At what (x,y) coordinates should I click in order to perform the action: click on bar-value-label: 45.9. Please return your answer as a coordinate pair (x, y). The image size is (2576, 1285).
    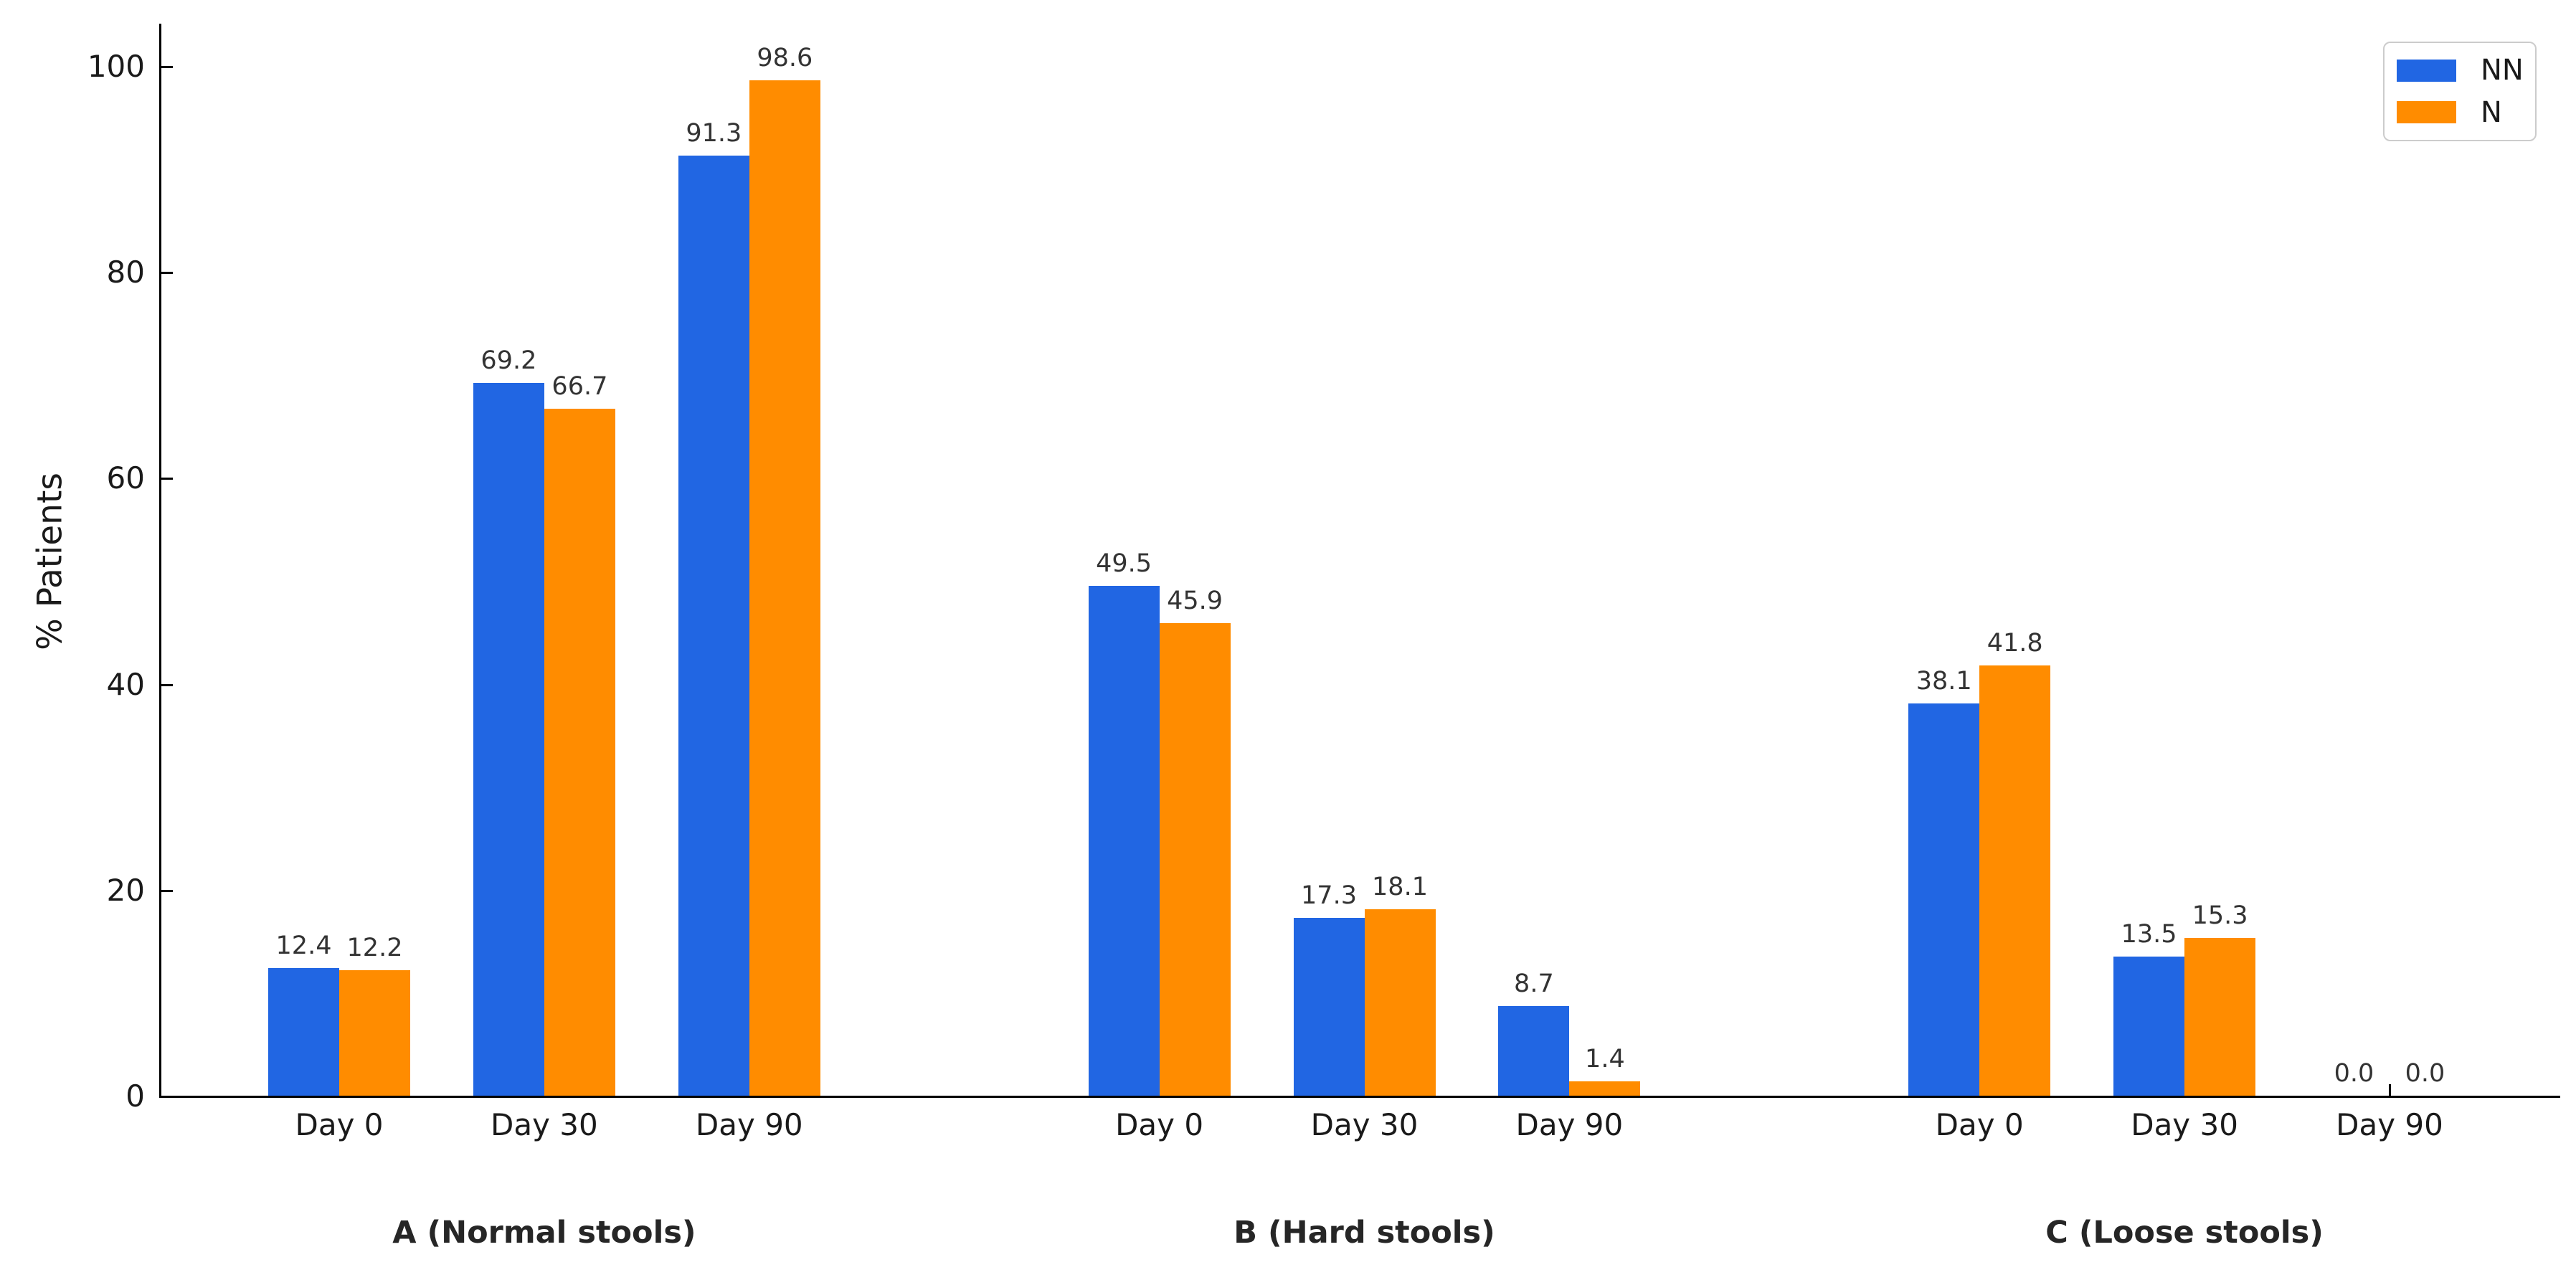
    Looking at the image, I should click on (1195, 600).